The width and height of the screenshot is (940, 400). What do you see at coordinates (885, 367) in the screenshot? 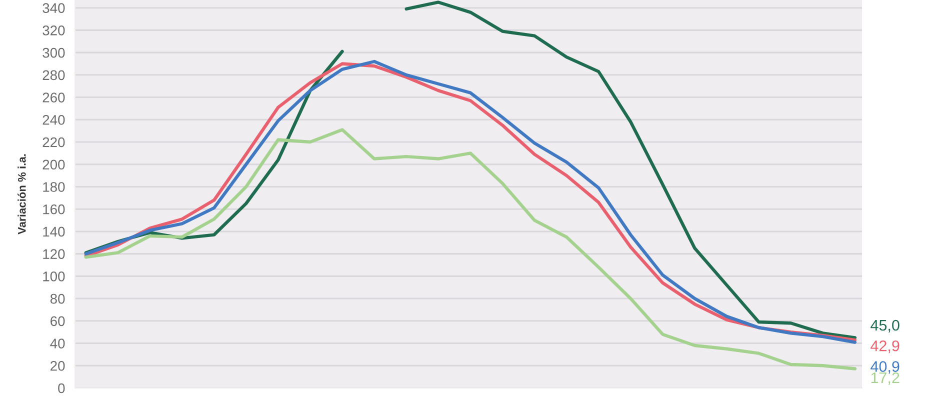
I see `data-label: 40,9` at bounding box center [885, 367].